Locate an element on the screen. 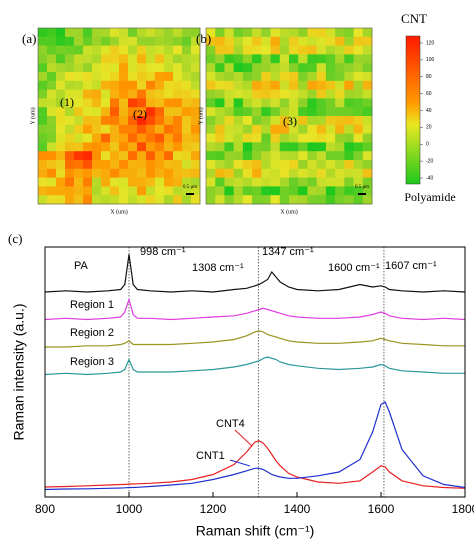 The width and height of the screenshot is (474, 546). region-label: (1) is located at coordinates (67, 102).